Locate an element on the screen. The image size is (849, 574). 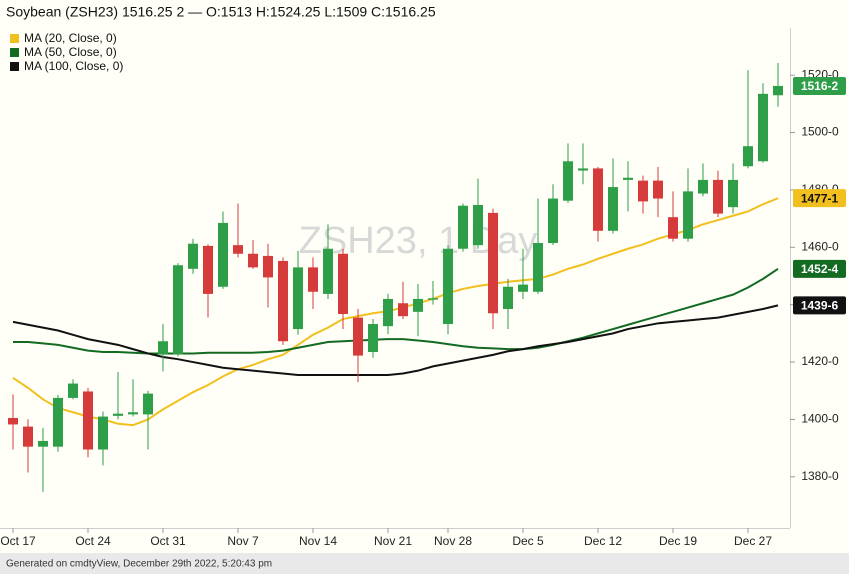
price-tag-label: 1452-4 is located at coordinates (820, 269).